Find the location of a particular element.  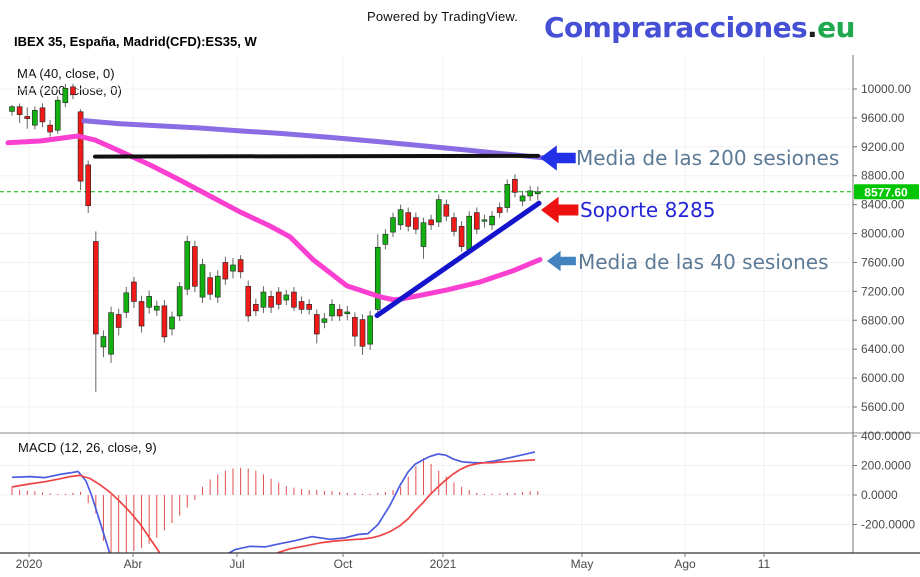

price-tick-label: 7200.00 is located at coordinates (883, 291).